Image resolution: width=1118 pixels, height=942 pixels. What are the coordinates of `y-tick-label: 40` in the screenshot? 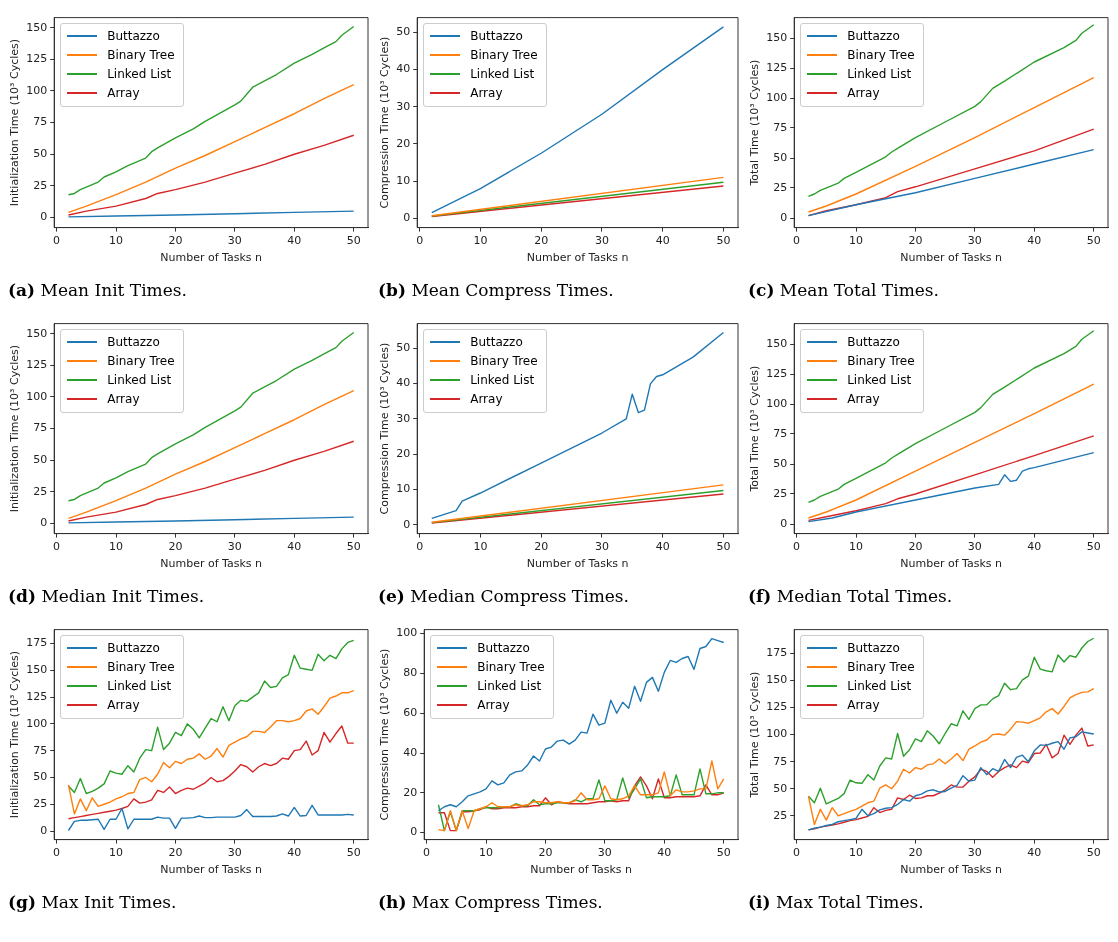 It's located at (410, 752).